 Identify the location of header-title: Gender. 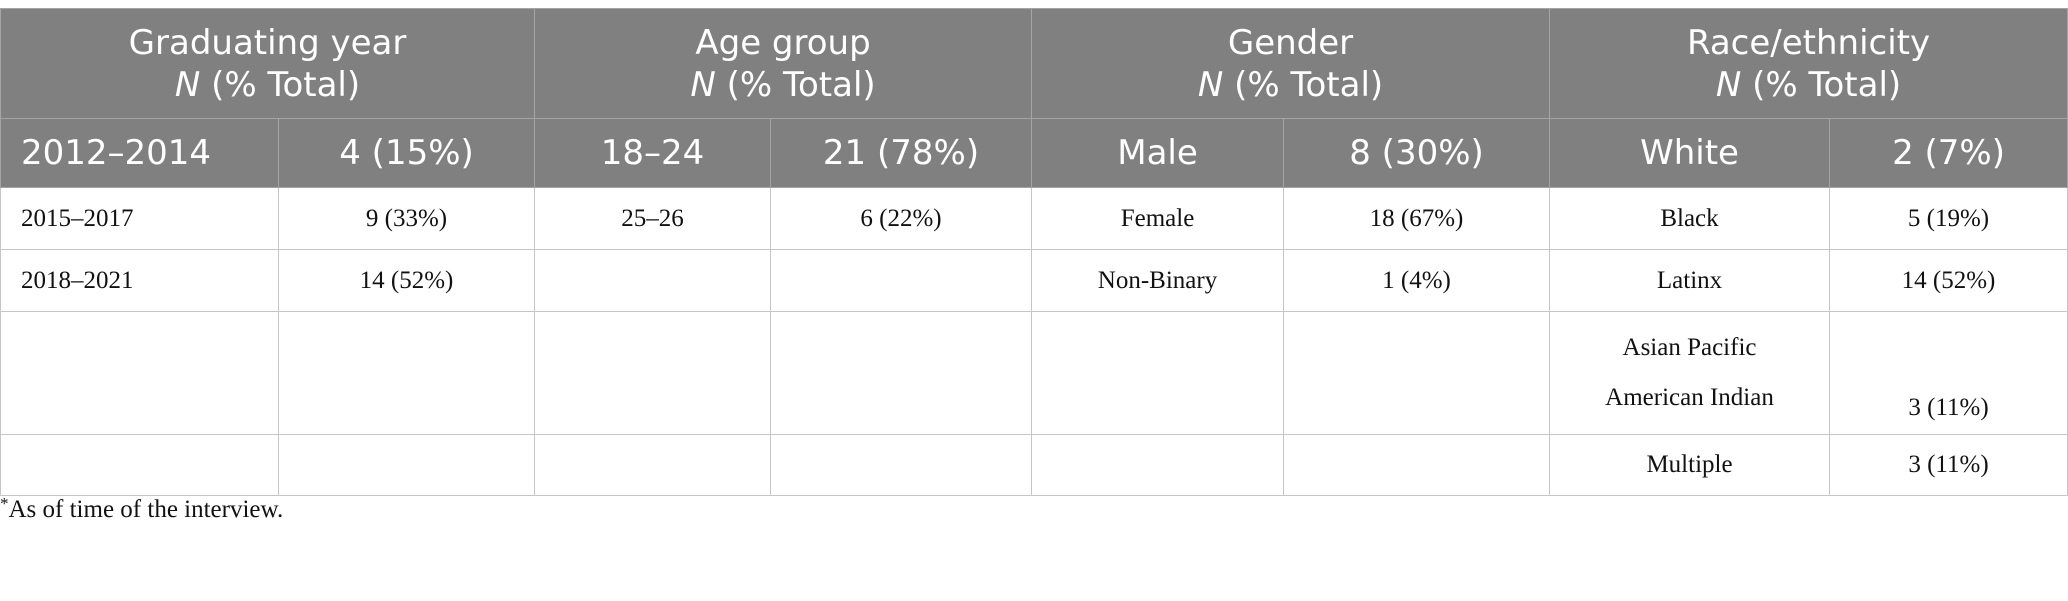
(1290, 42).